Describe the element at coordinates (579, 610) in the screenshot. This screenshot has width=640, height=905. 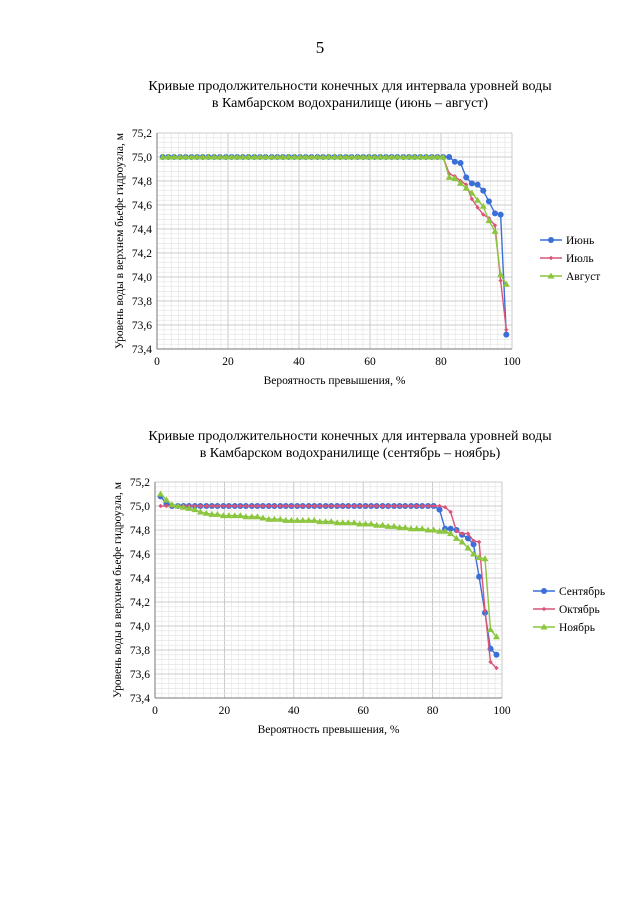
I see `chart2-legend-label: Октябрь` at that location.